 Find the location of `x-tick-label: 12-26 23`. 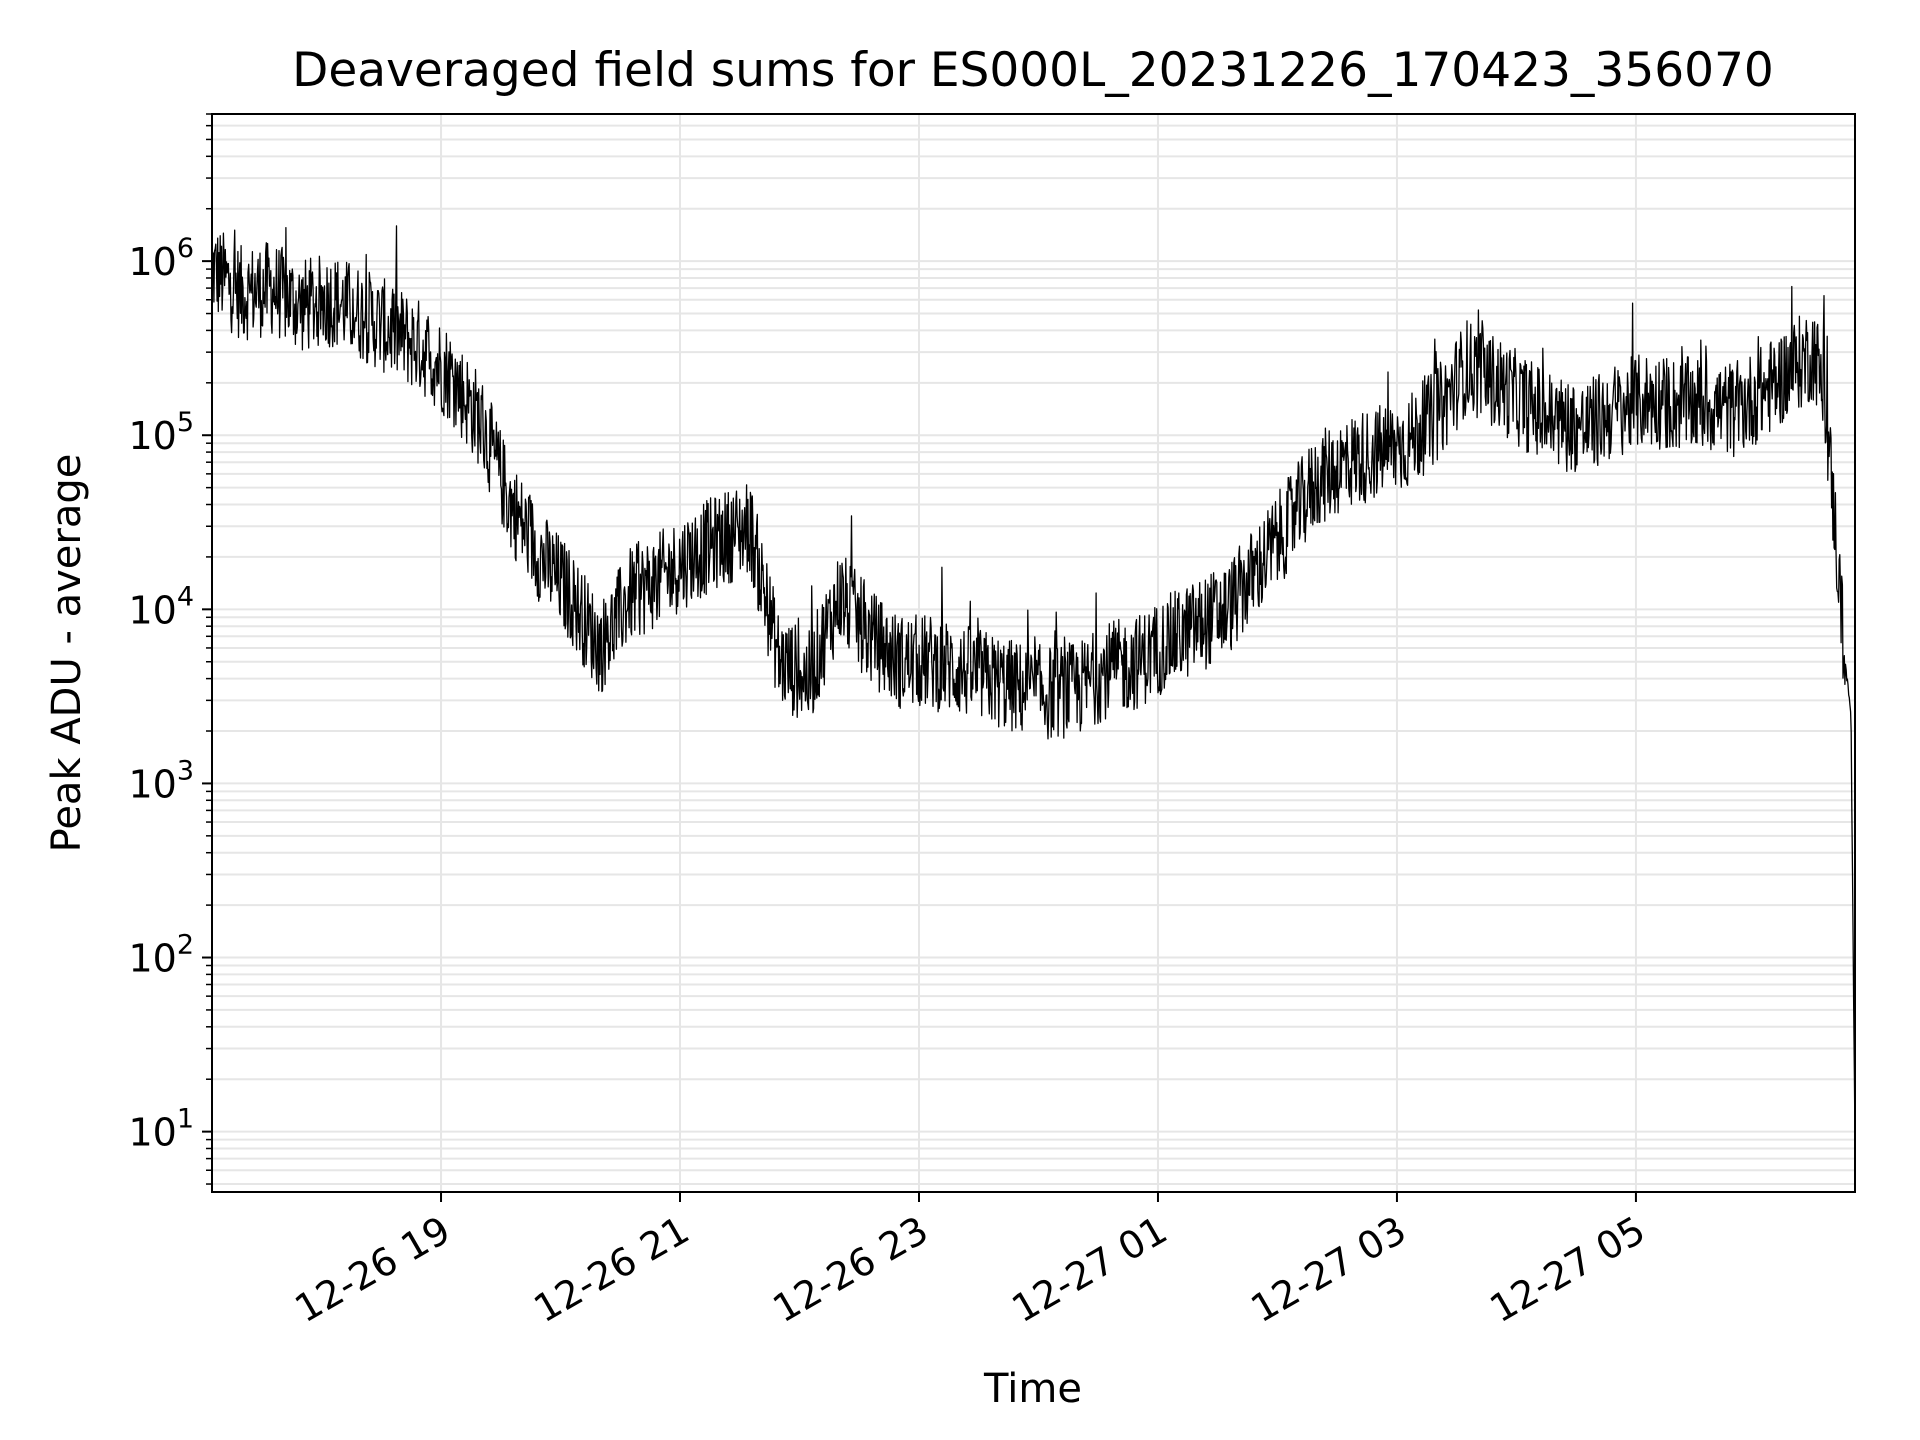

x-tick-label: 12-26 23 is located at coordinates (851, 1270).